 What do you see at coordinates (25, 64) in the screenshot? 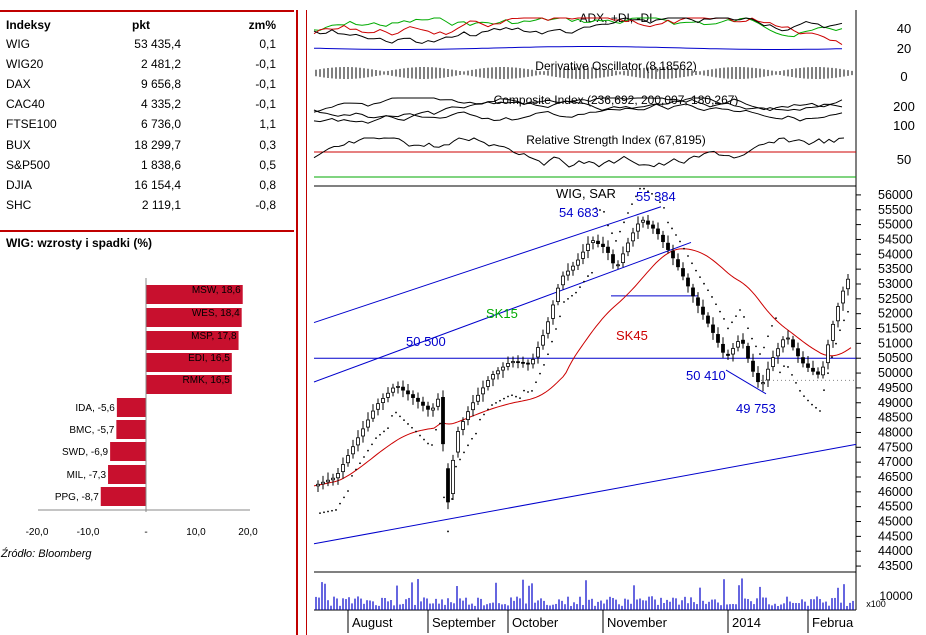
I see `cell-name: WIG20` at bounding box center [25, 64].